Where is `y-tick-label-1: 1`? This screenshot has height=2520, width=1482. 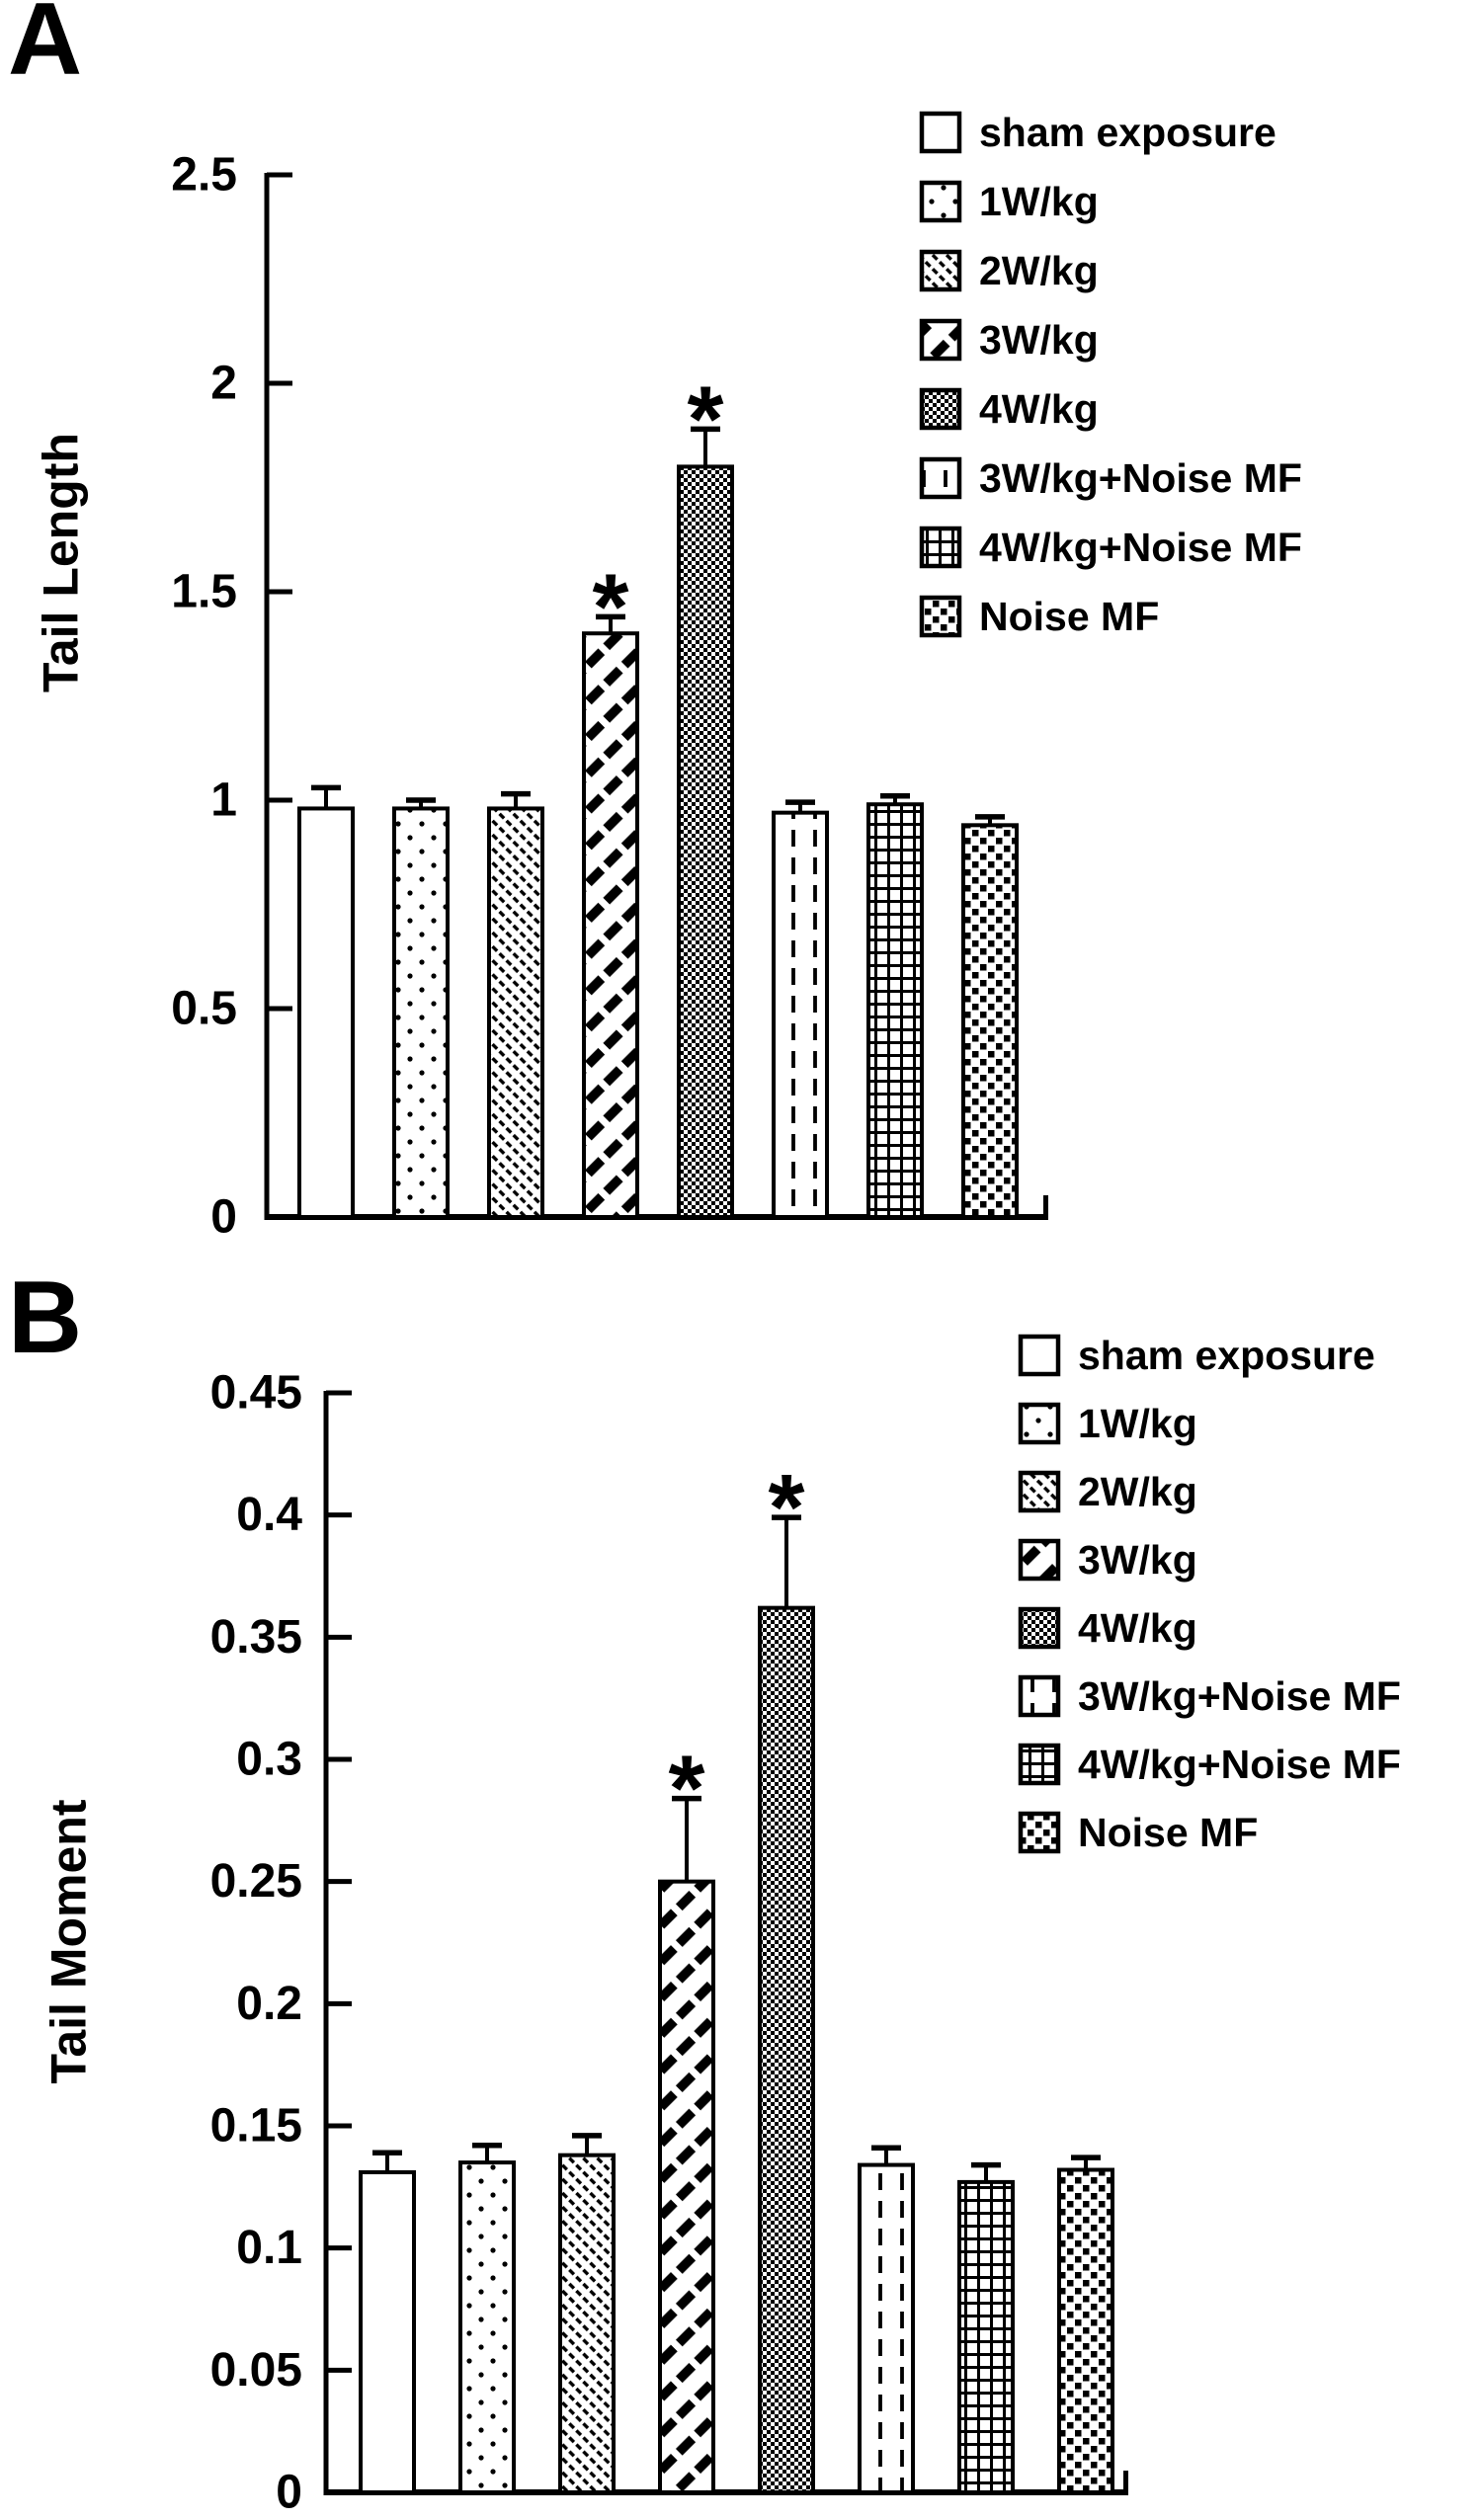
y-tick-label-1: 1 is located at coordinates (223, 800).